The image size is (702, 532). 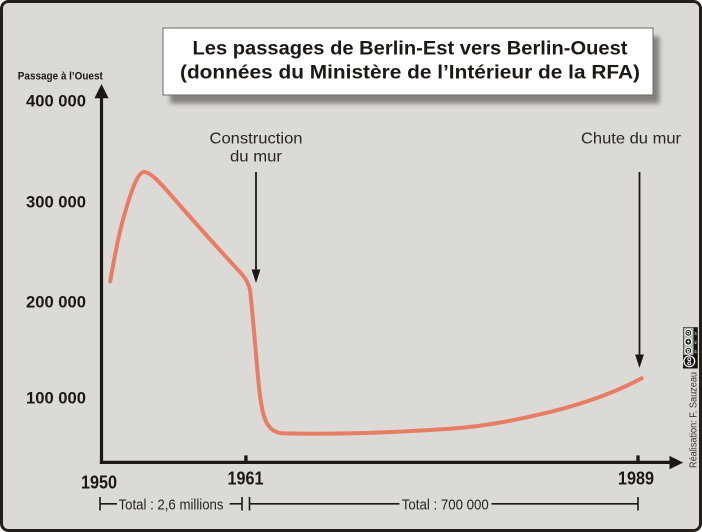 I want to click on svg-text: Passage à l’Ouest, so click(x=60, y=77).